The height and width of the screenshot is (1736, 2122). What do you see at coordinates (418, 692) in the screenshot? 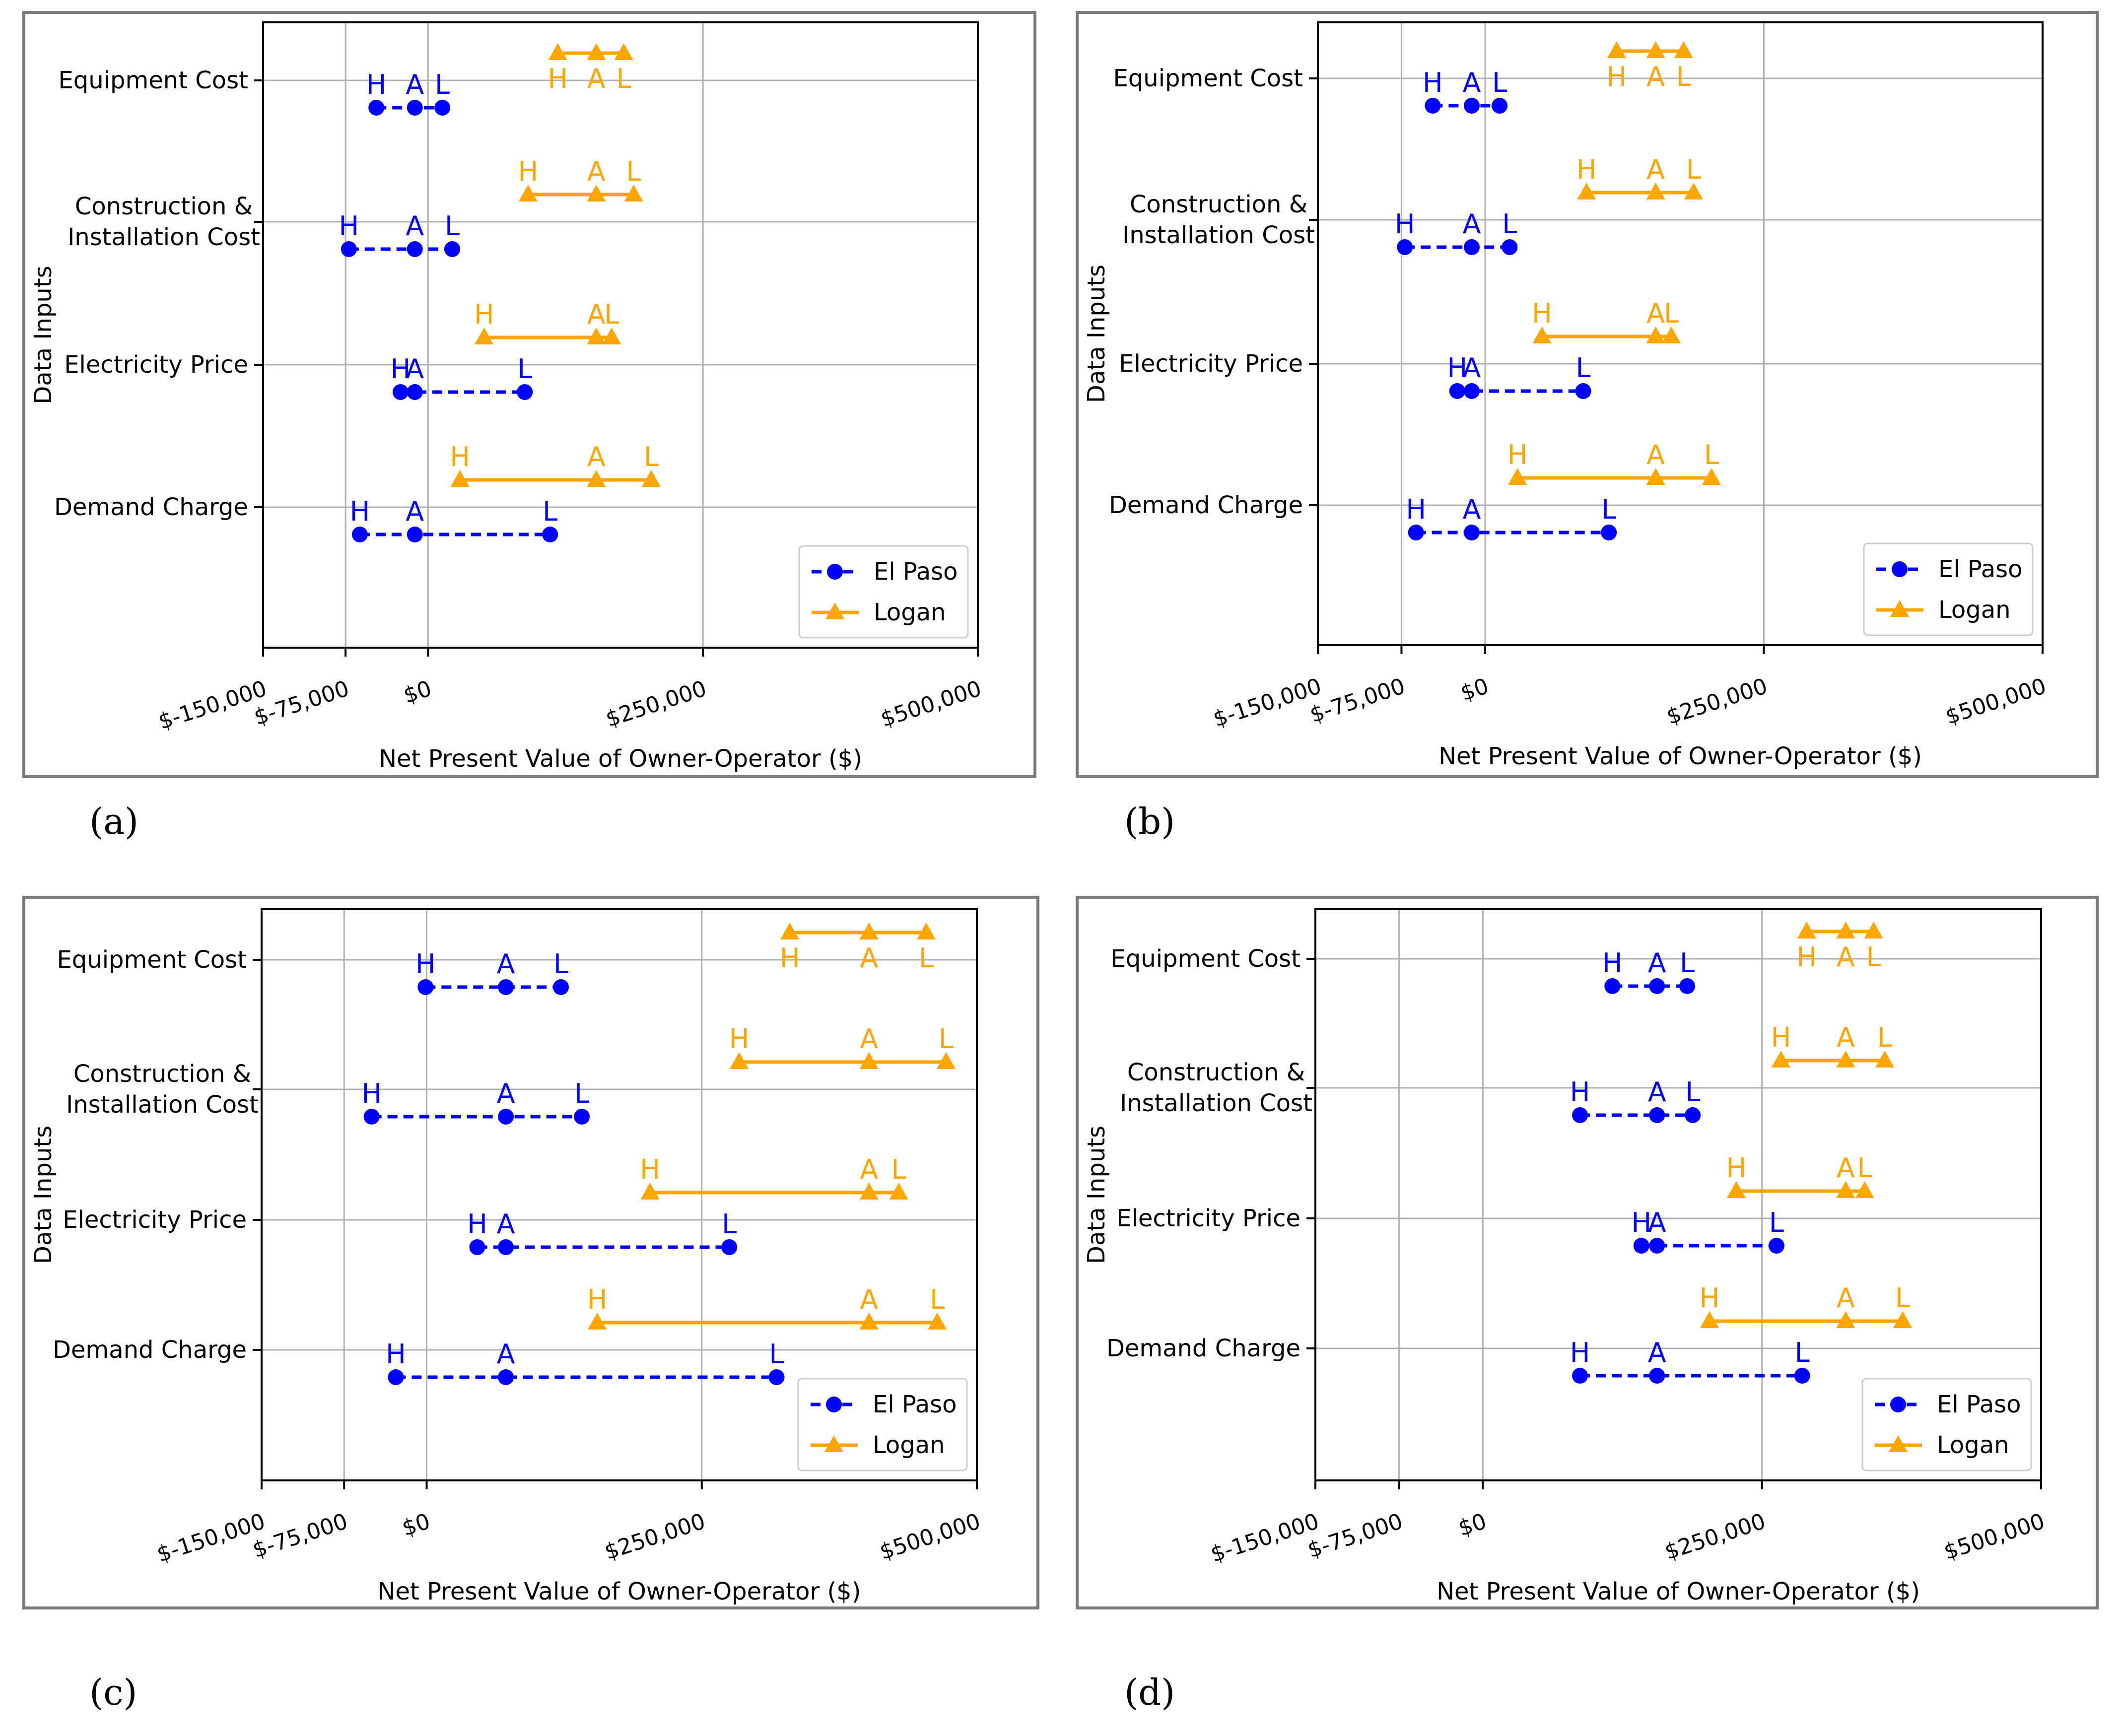
I see `x-tick-label: $0` at bounding box center [418, 692].